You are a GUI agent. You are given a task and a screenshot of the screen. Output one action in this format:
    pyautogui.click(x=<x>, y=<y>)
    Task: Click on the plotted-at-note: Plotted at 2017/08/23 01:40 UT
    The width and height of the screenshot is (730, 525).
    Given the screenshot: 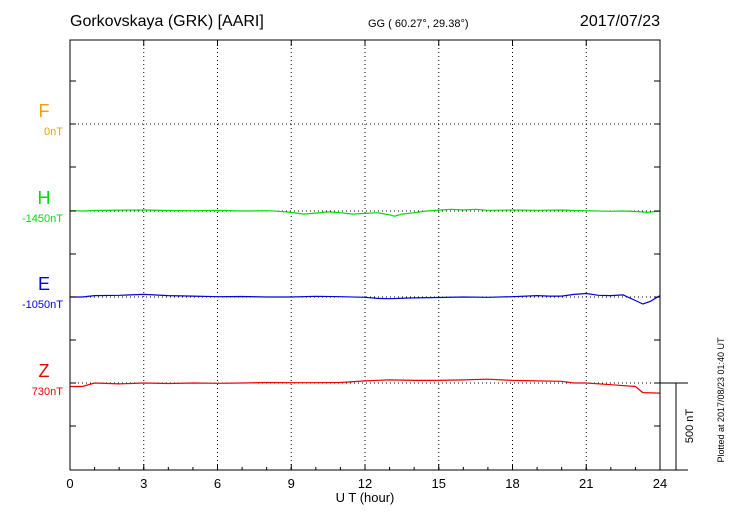 What is the action you would take?
    pyautogui.click(x=721, y=400)
    